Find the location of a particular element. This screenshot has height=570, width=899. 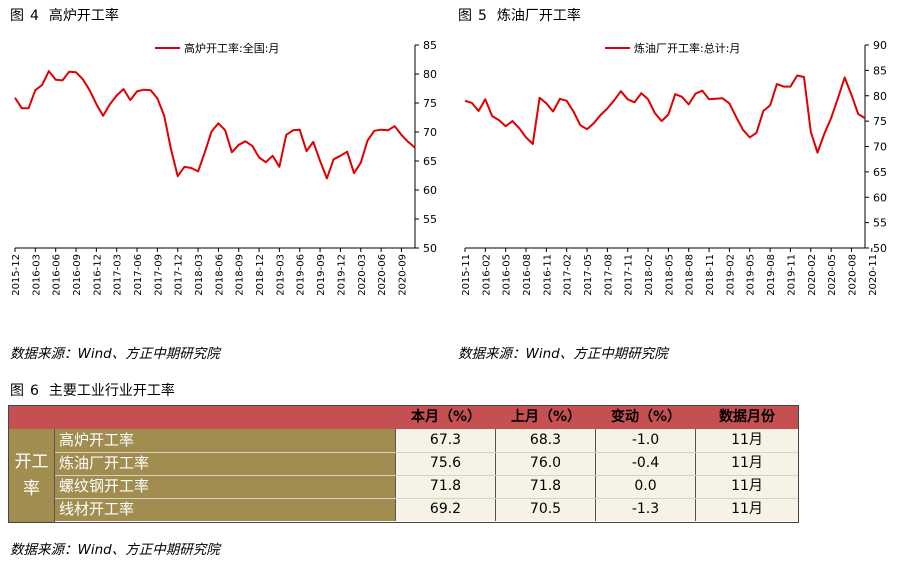

x-tick-label: 2017-03 is located at coordinates (118, 275).